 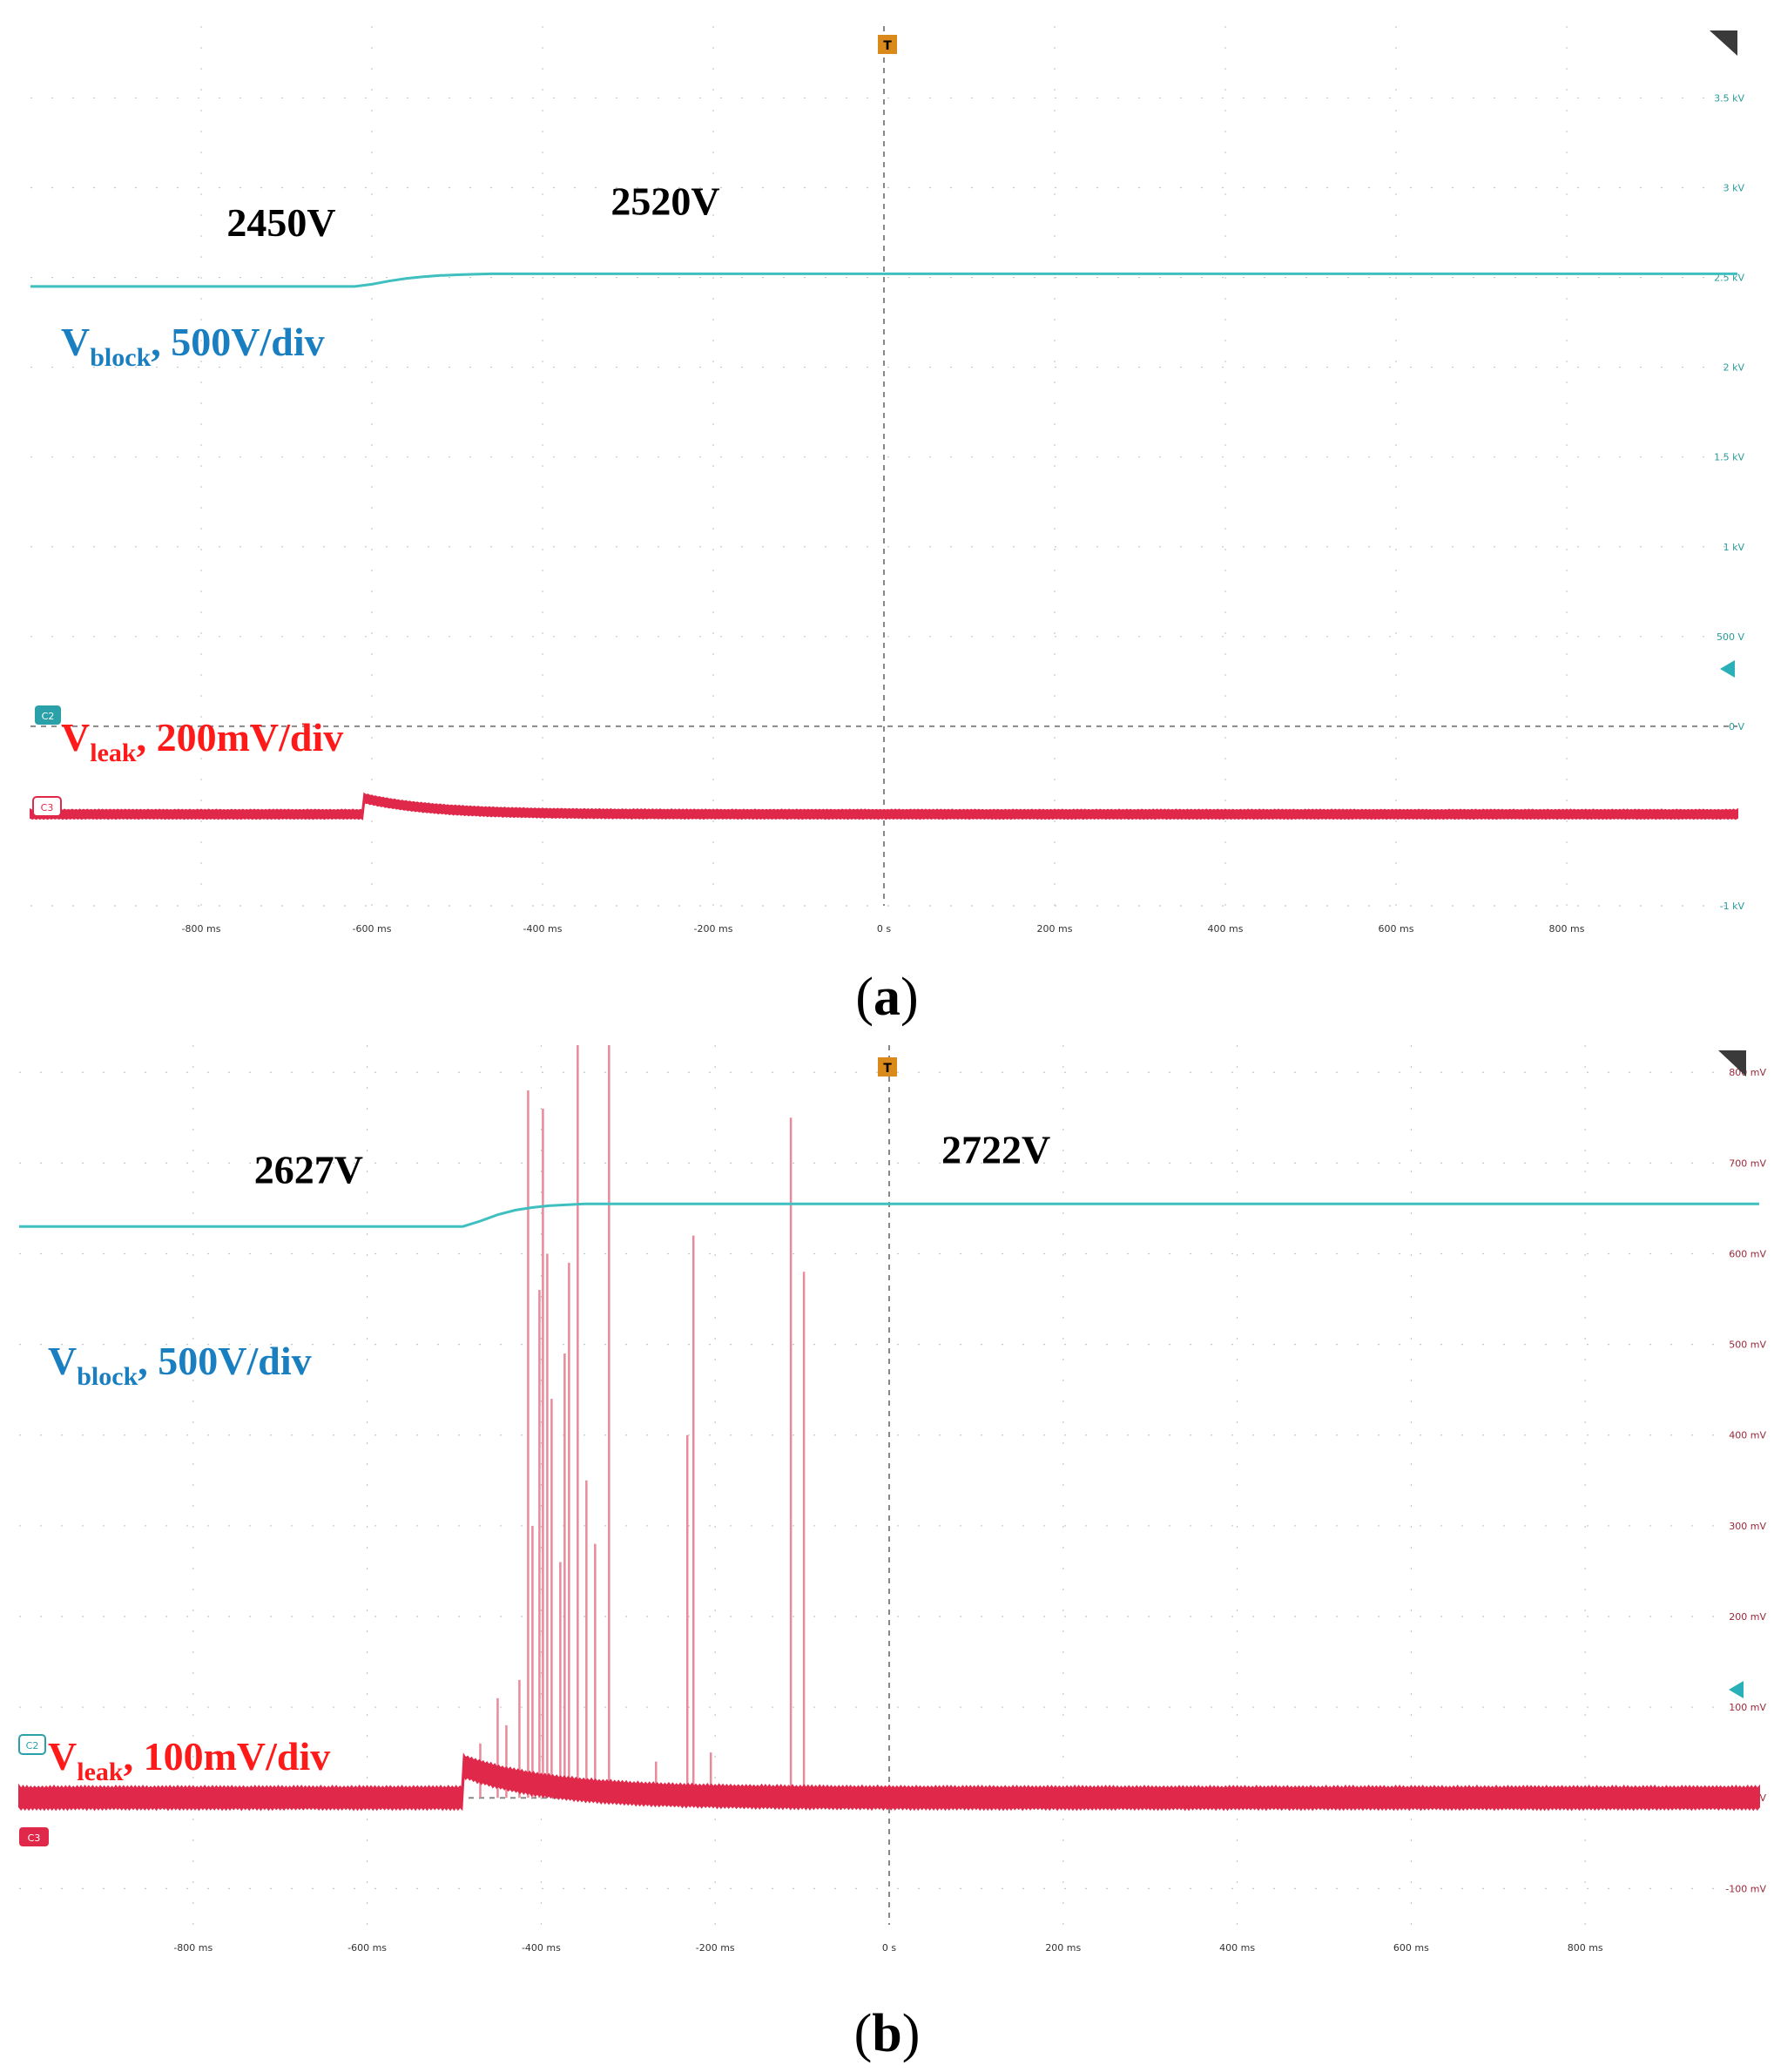 I want to click on vblock-label-rest-b: , 500V/div, so click(x=224, y=1361).